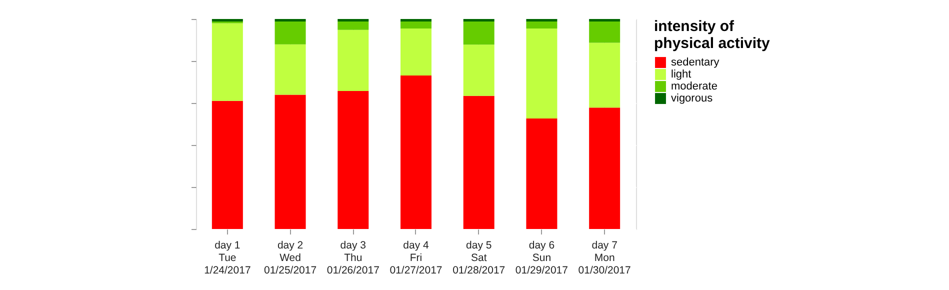  Describe the element at coordinates (681, 74) in the screenshot. I see `legend-label: light` at that location.